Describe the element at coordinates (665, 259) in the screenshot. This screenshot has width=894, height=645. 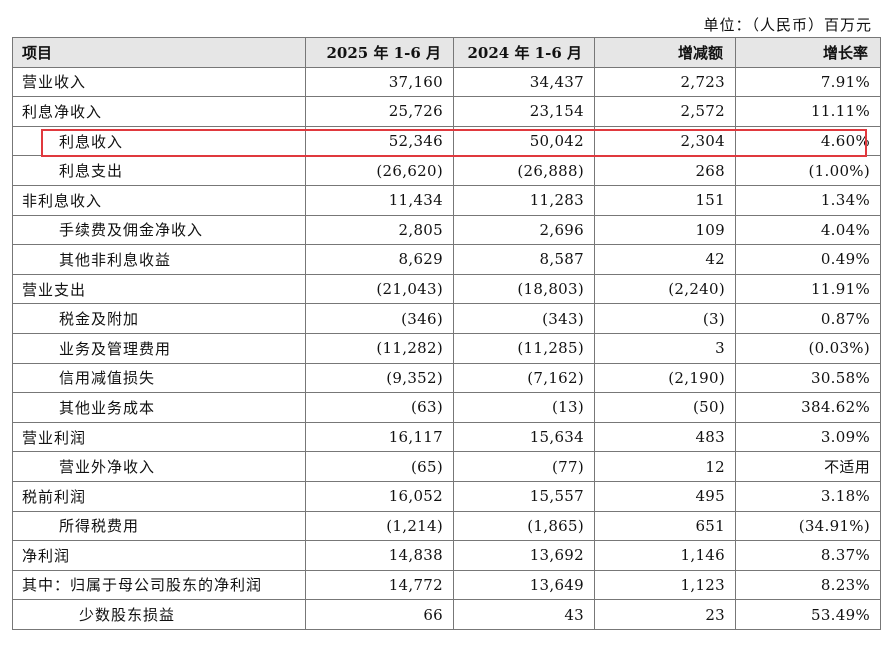
I see `cell-change: 42` at that location.